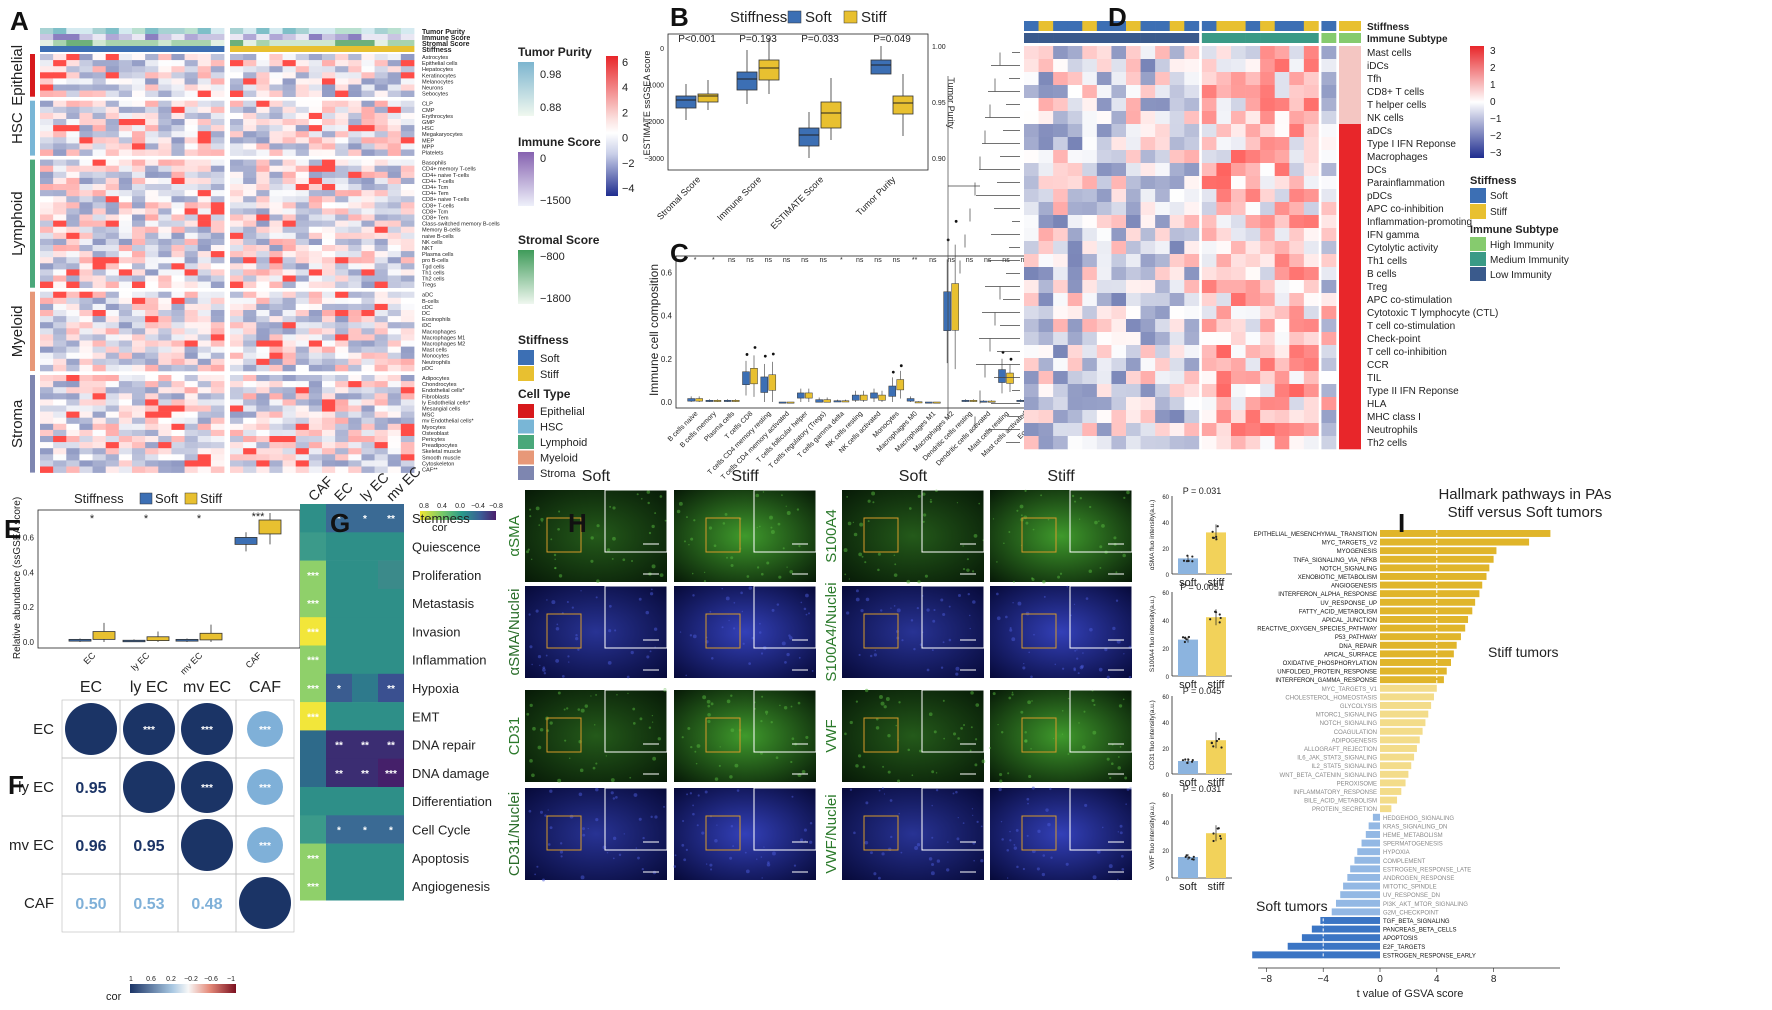 This screenshot has width=1772, height=1010. What do you see at coordinates (428, 129) in the screenshot?
I see `row-label: HSC` at bounding box center [428, 129].